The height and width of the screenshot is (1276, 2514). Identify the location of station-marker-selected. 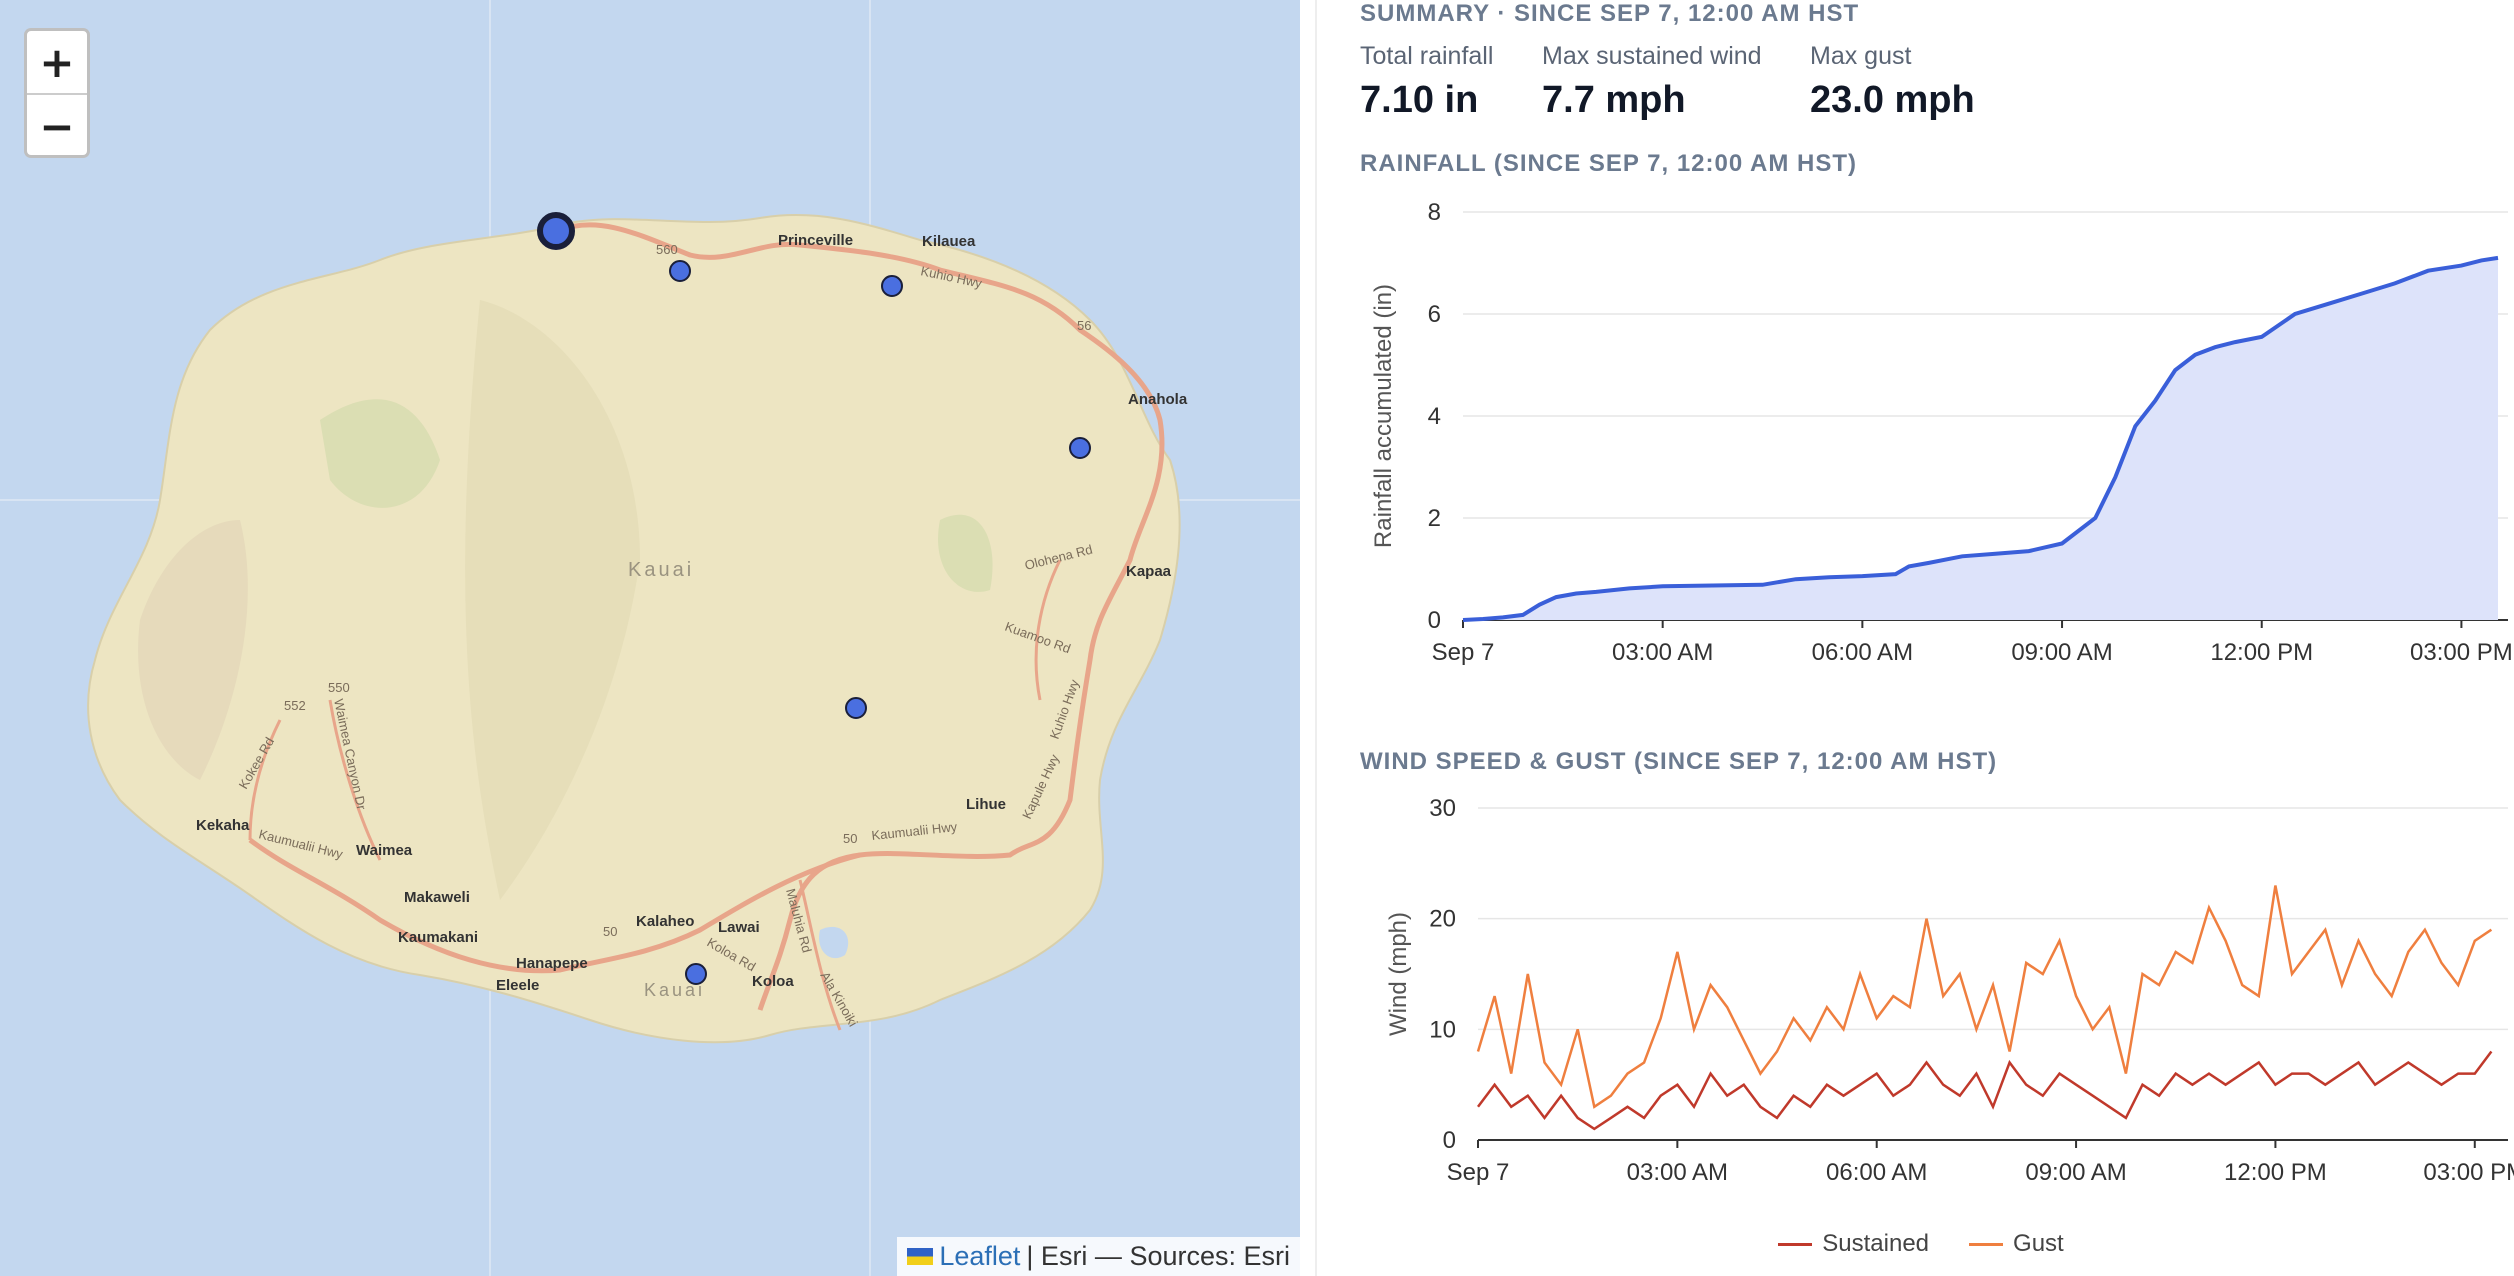
(556, 231).